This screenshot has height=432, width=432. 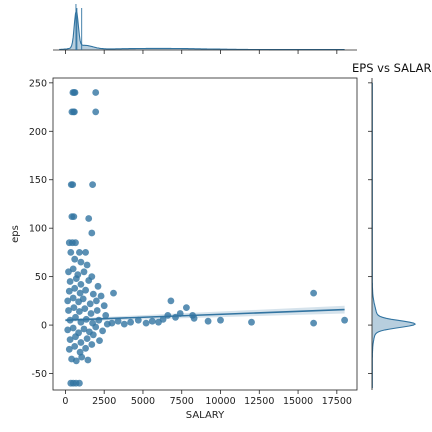 I want to click on marginal-x, so click(x=205, y=29).